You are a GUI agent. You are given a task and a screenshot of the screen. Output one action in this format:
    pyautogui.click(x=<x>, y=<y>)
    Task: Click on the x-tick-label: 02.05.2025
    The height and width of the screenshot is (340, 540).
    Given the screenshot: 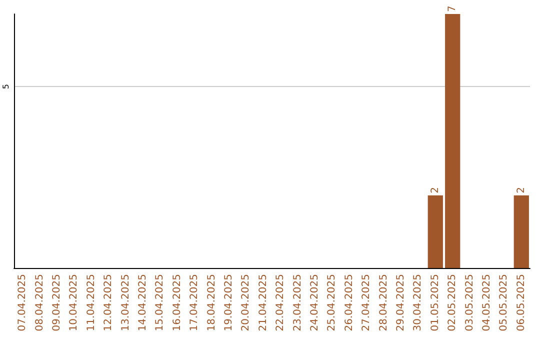 What is the action you would take?
    pyautogui.click(x=452, y=303)
    